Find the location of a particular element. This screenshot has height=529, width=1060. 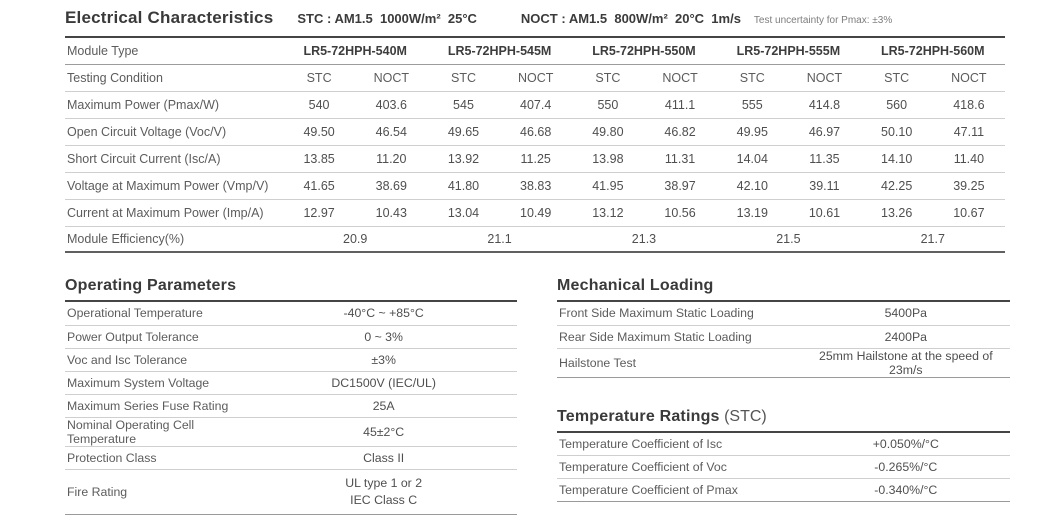

cell: 545 is located at coordinates (463, 105).